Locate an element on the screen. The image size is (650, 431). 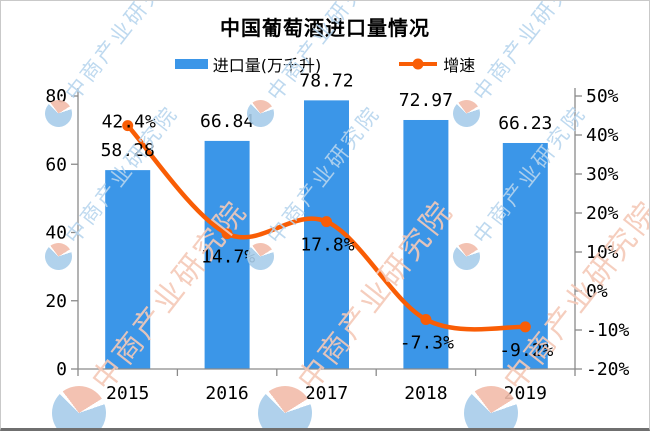
chart-legend: 进口量(万千升) 增速 is located at coordinates (325, 64).